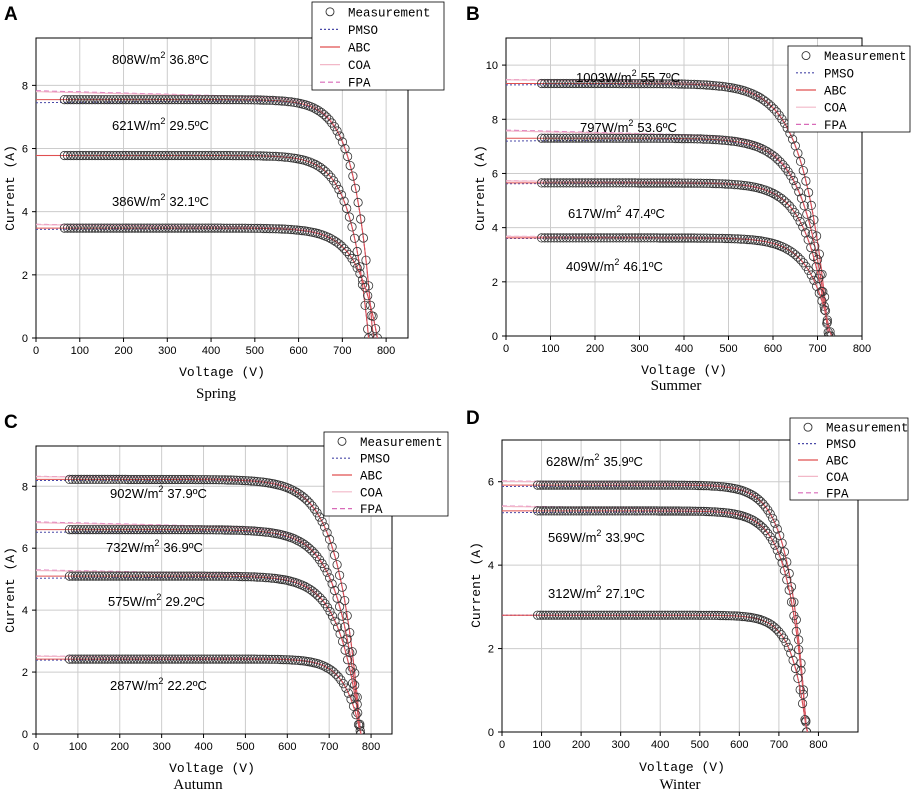 This screenshot has width=913, height=793. I want to click on legend-box, so click(378, 46).